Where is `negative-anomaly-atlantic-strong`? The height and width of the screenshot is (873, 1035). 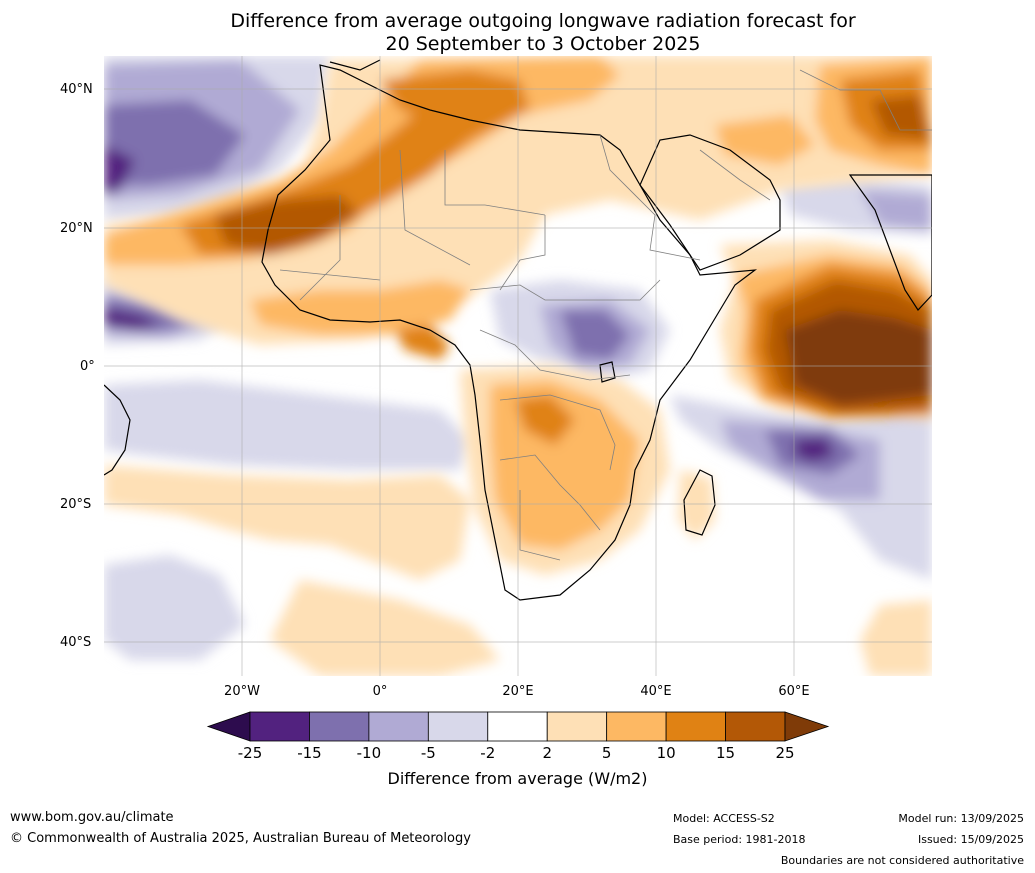 negative-anomaly-atlantic-strong is located at coordinates (174, 142).